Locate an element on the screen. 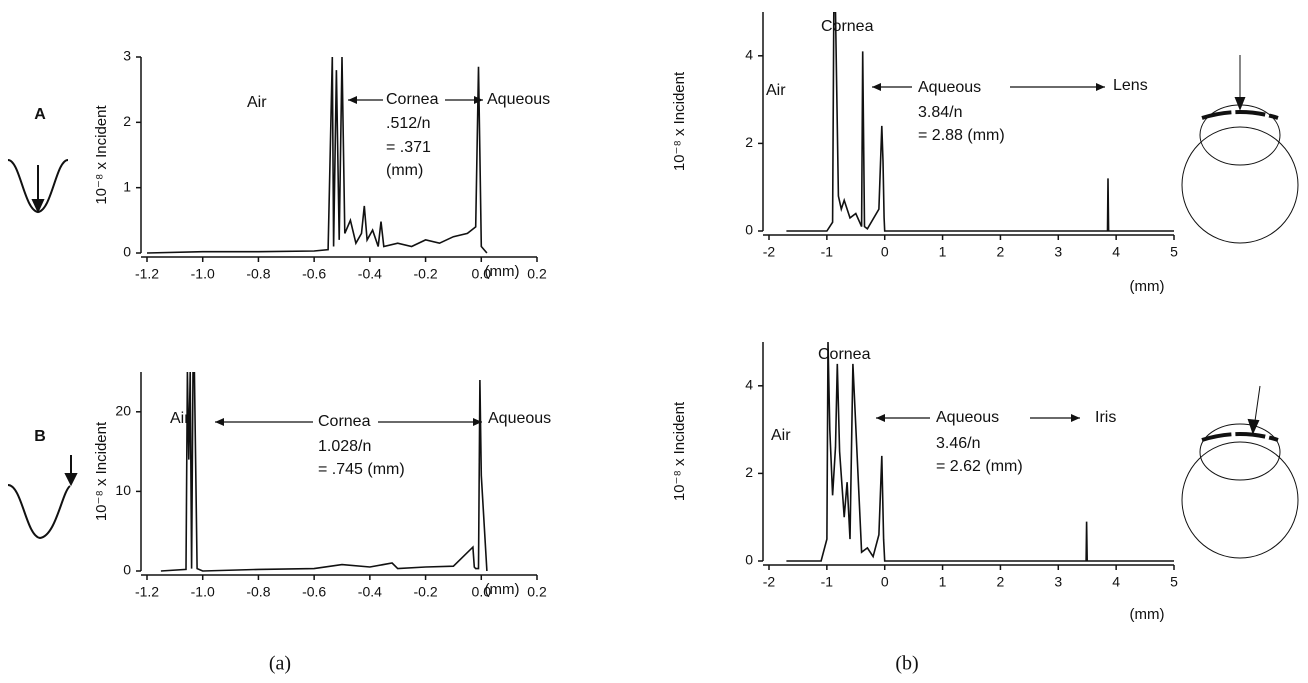 The image size is (1308, 683). annotation: = 2.88 (mm) is located at coordinates (961, 135).